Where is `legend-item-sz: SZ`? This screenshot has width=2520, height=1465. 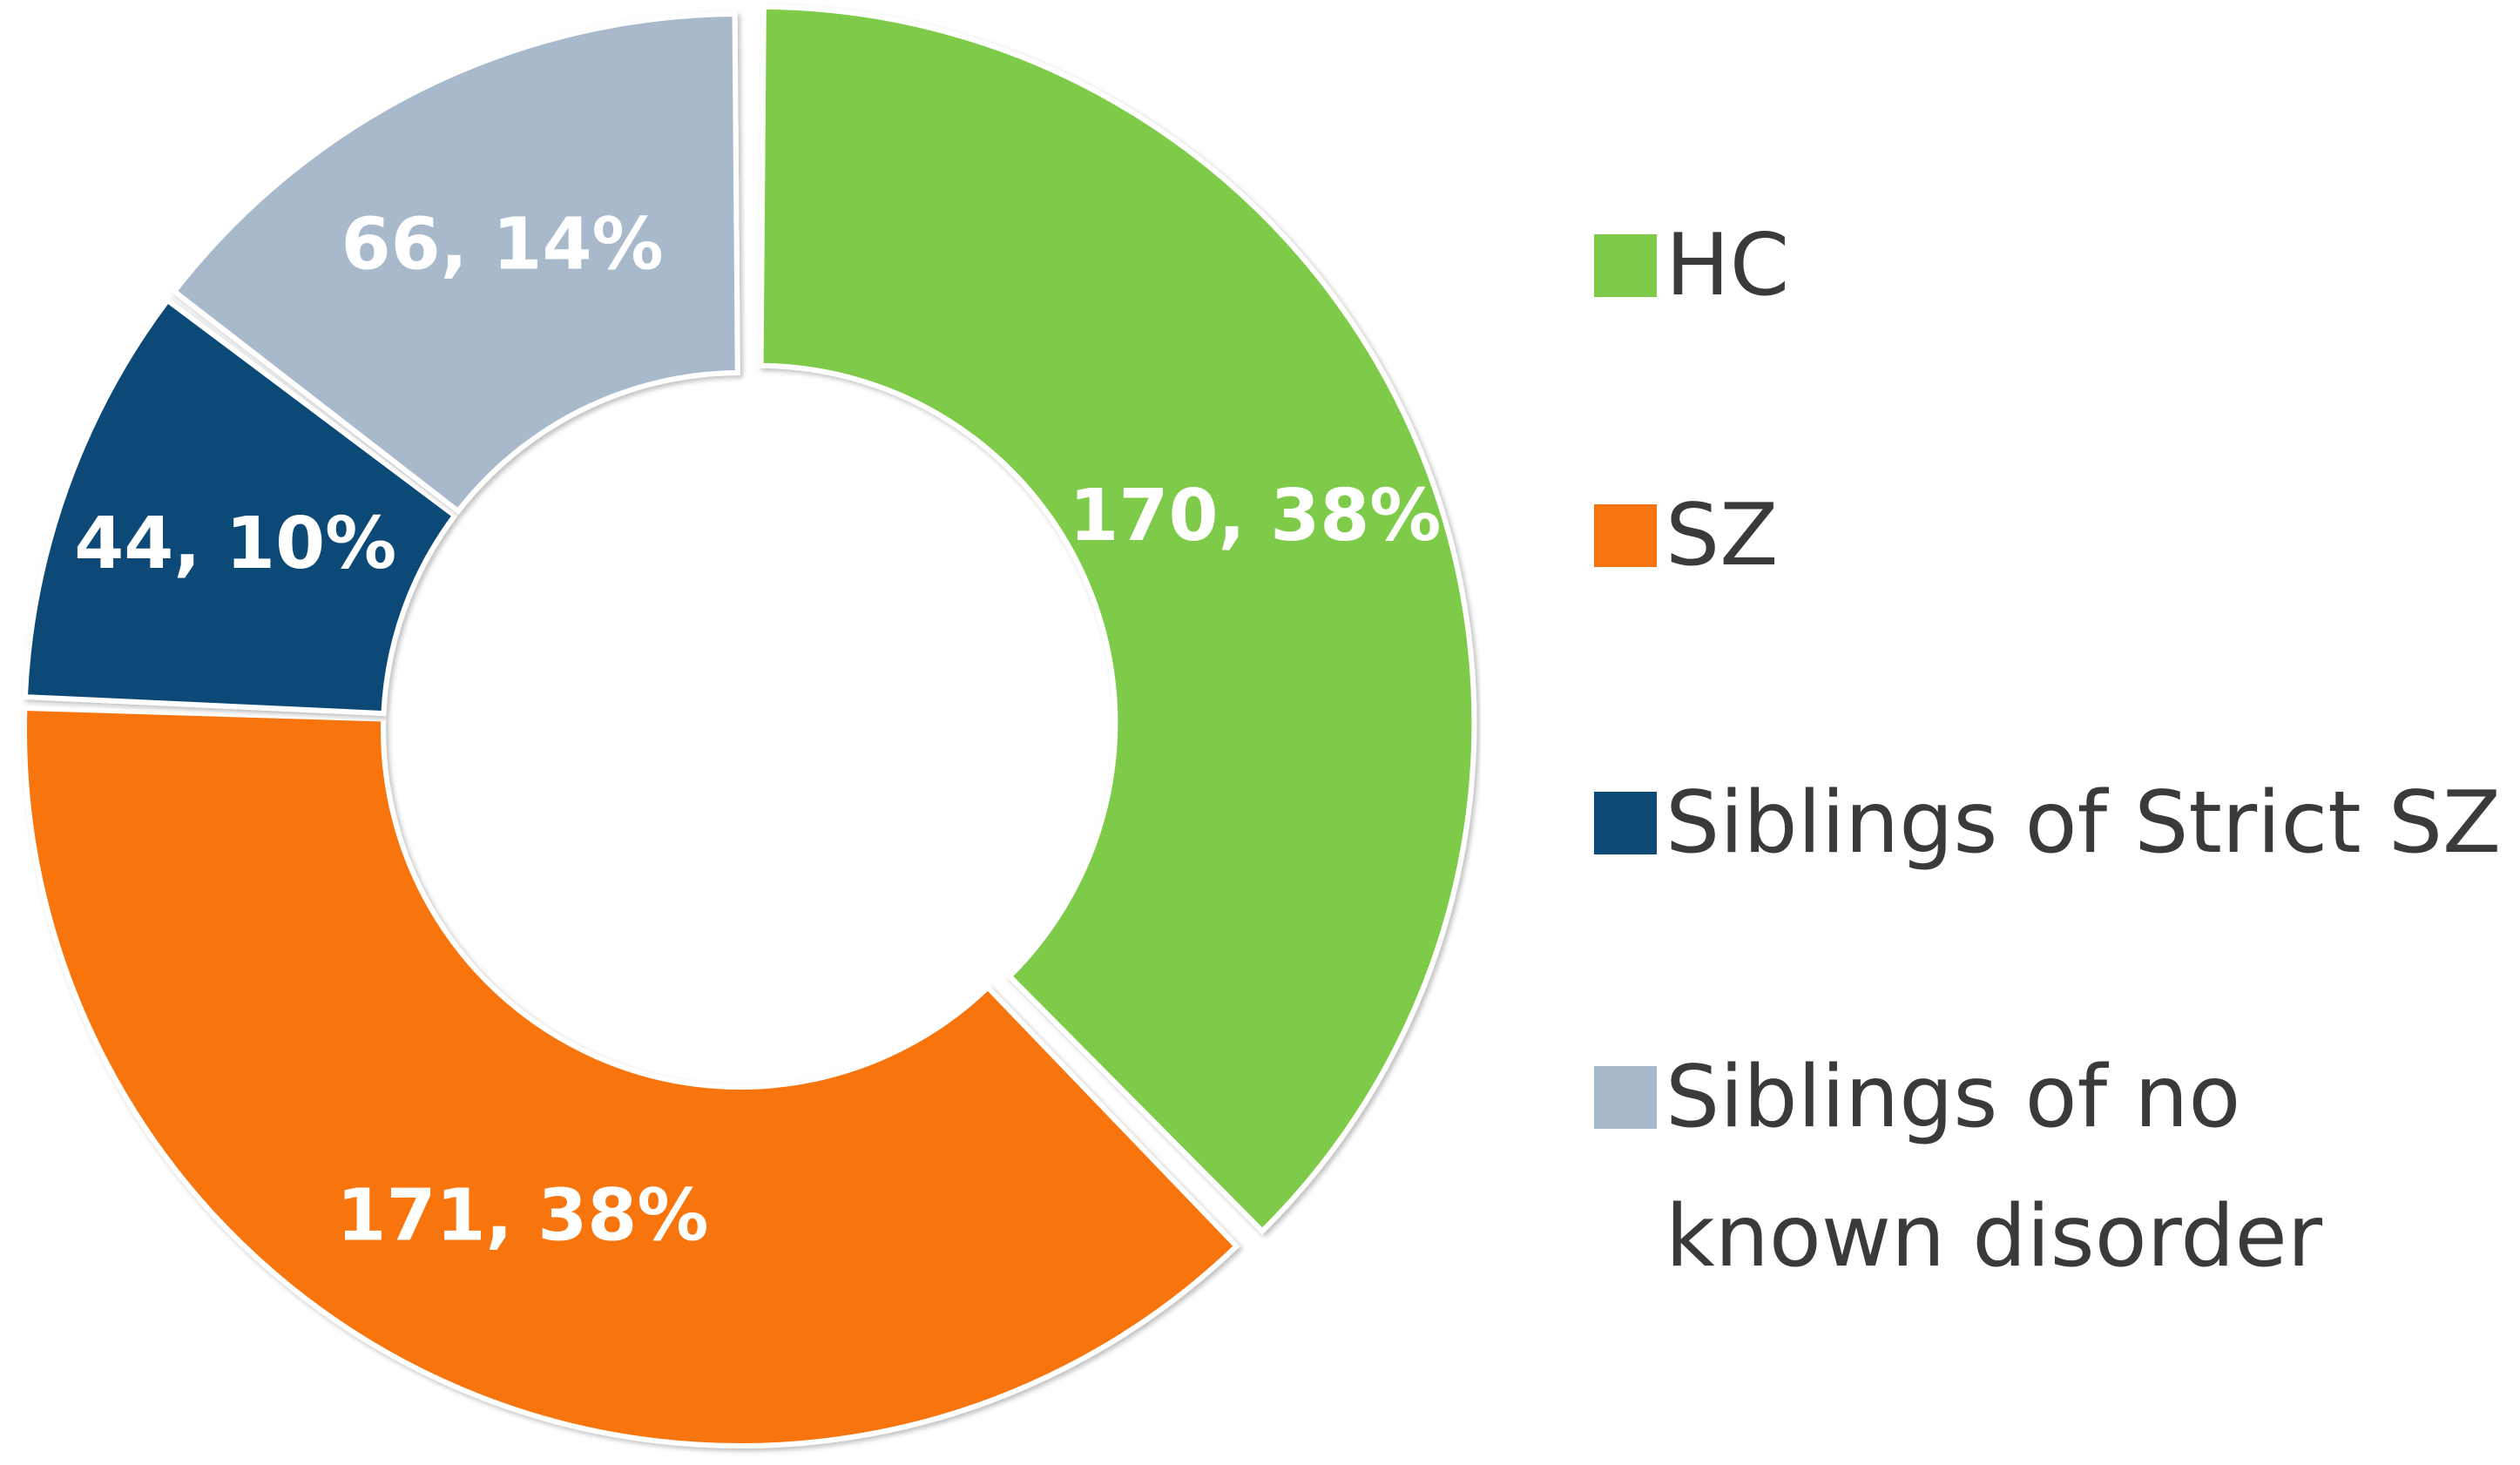
legend-item-sz: SZ is located at coordinates (2048, 535).